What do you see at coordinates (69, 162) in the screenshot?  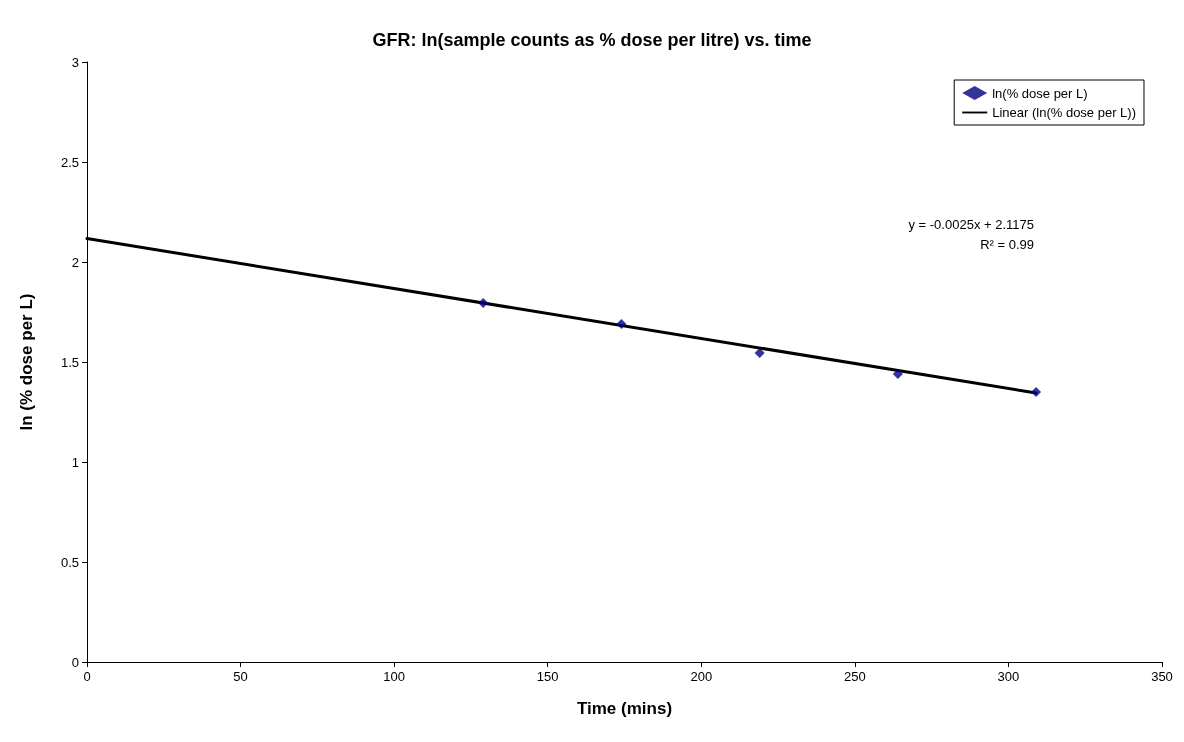 I see `y-tick-label: 2.5` at bounding box center [69, 162].